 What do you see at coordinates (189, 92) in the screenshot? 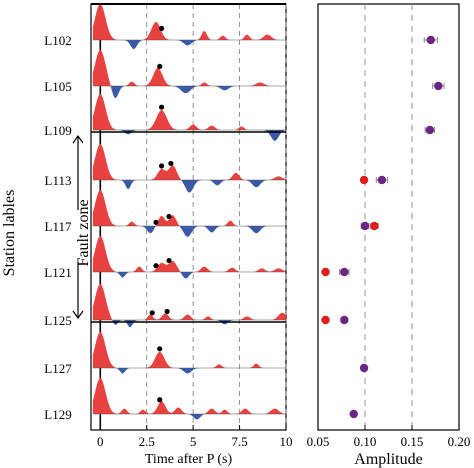
I see `waveform-negative-L105` at bounding box center [189, 92].